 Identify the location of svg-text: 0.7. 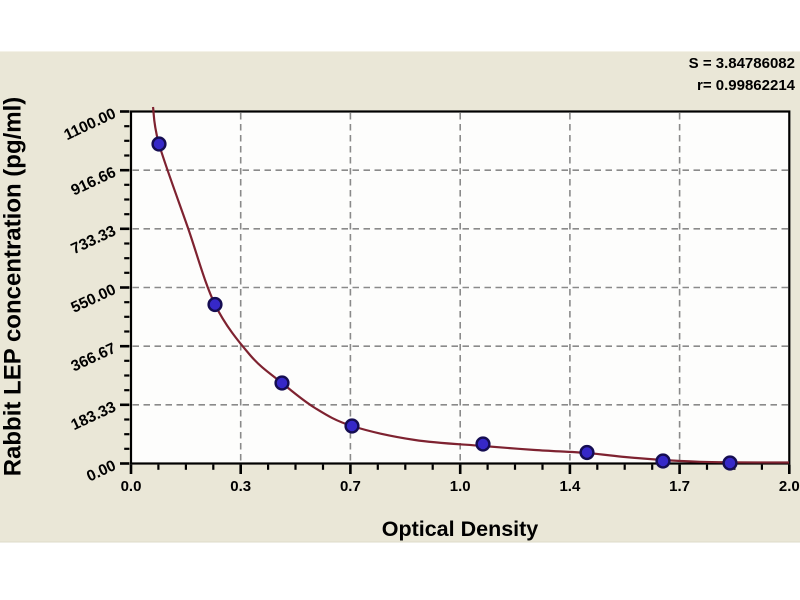
(350, 486).